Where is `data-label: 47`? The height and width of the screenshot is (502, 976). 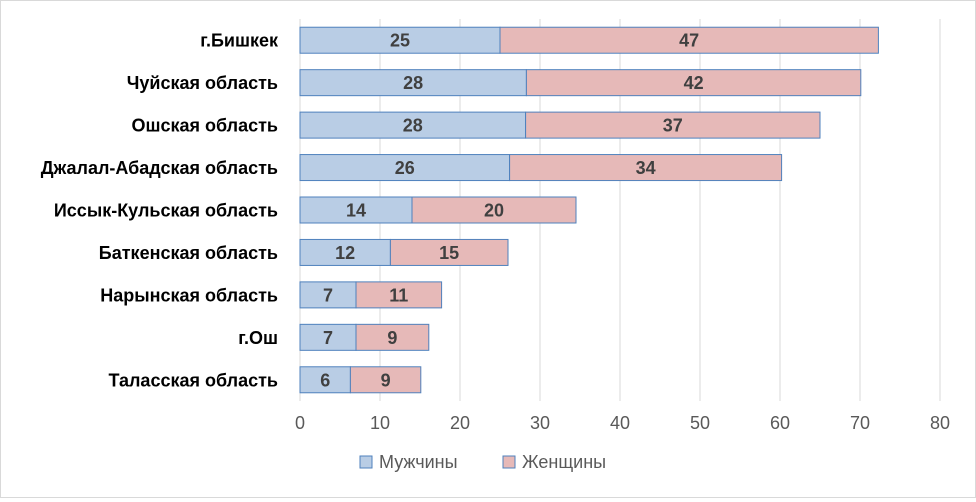 data-label: 47 is located at coordinates (689, 41).